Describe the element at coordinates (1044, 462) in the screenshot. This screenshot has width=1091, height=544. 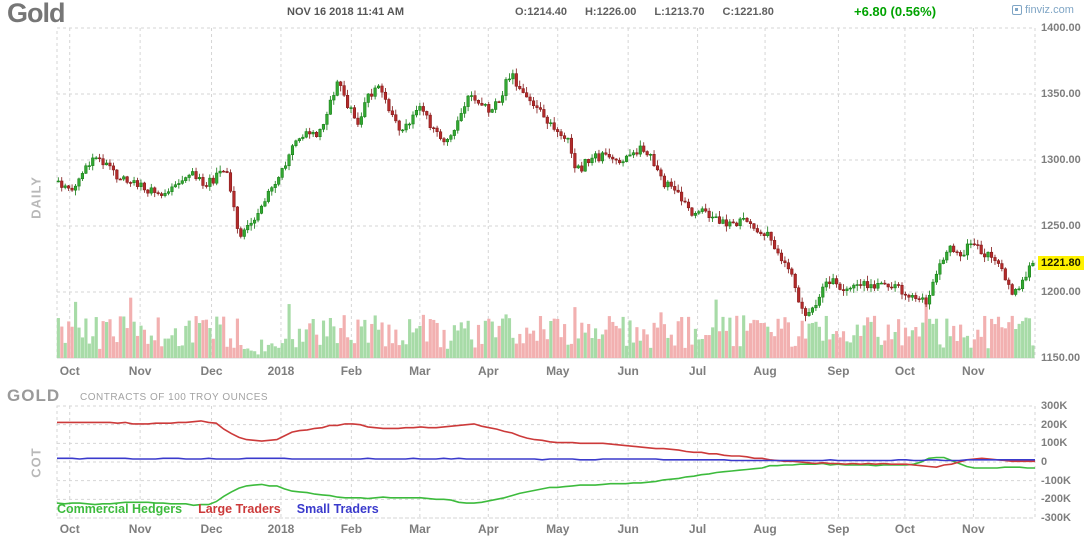
I see `cot-axis-tick: 0` at that location.